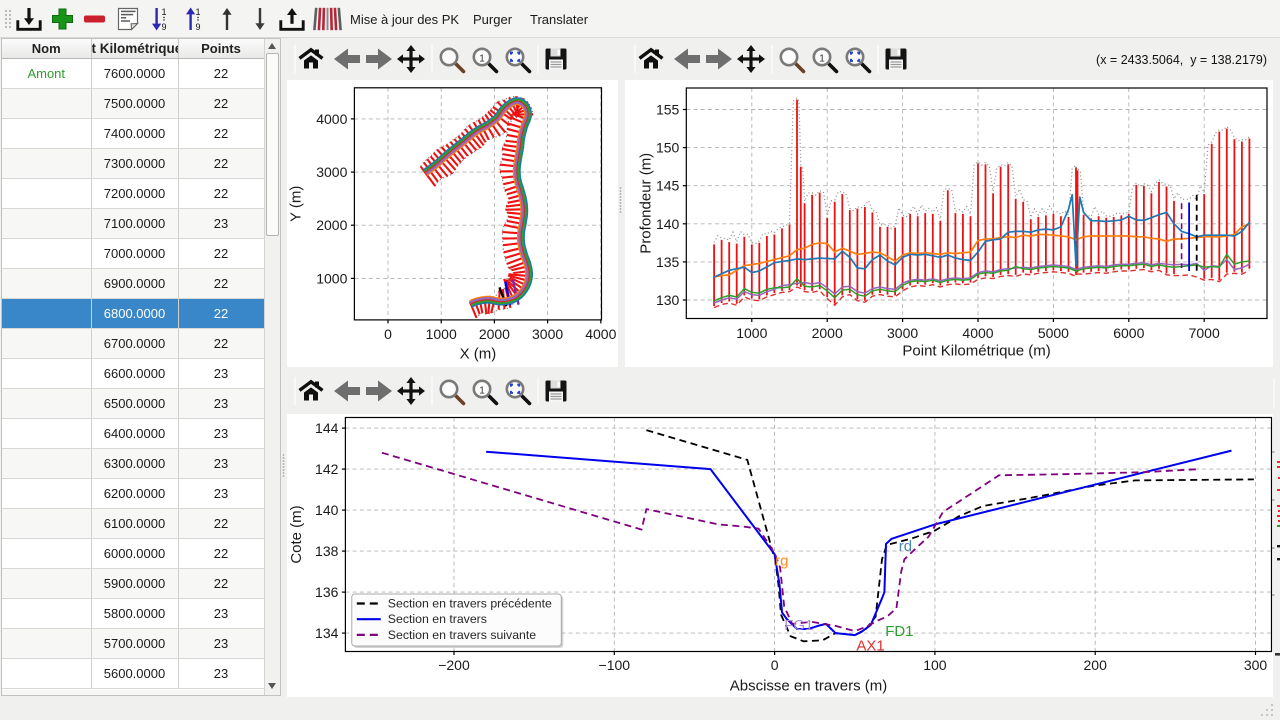 Image resolution: width=1280 pixels, height=720 pixels. What do you see at coordinates (615, 665) in the screenshot?
I see `svg-text: −100` at bounding box center [615, 665].